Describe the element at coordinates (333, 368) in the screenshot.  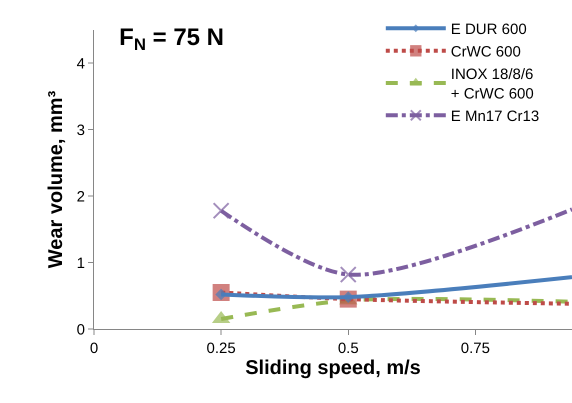
I see `x-axis-title: Sliding speed, m/s` at that location.